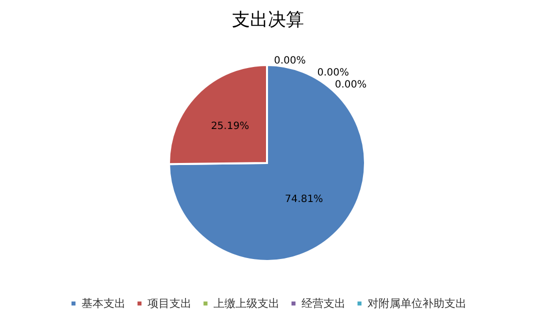 This screenshot has width=536, height=322. What do you see at coordinates (268, 20) in the screenshot?
I see `chart-title: 支出决算` at bounding box center [268, 20].